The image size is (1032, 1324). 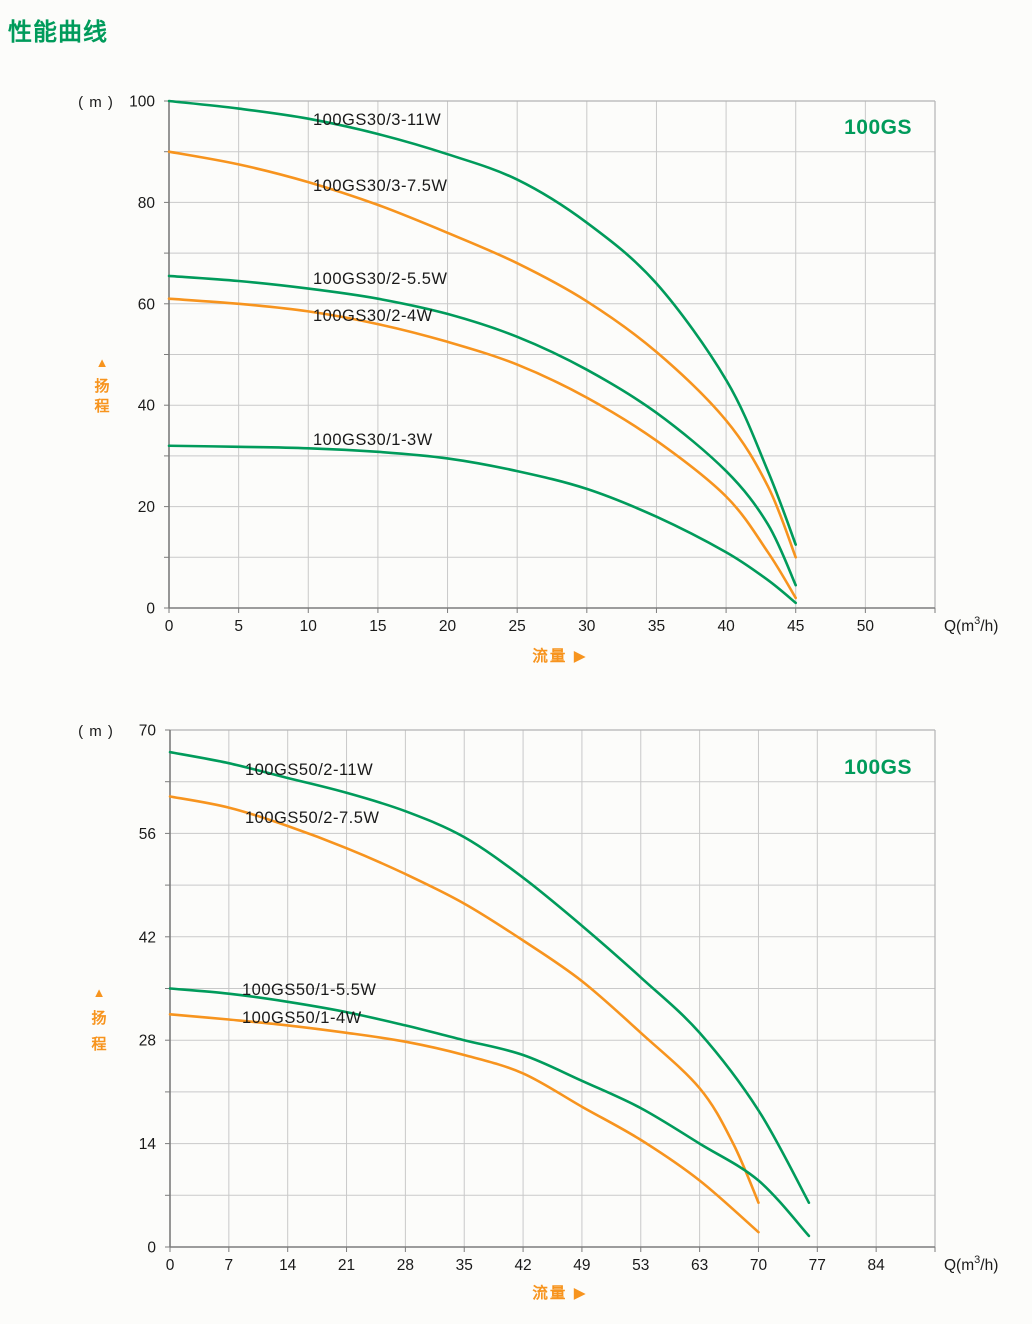 I want to click on x-tick-label: 50, so click(x=866, y=626).